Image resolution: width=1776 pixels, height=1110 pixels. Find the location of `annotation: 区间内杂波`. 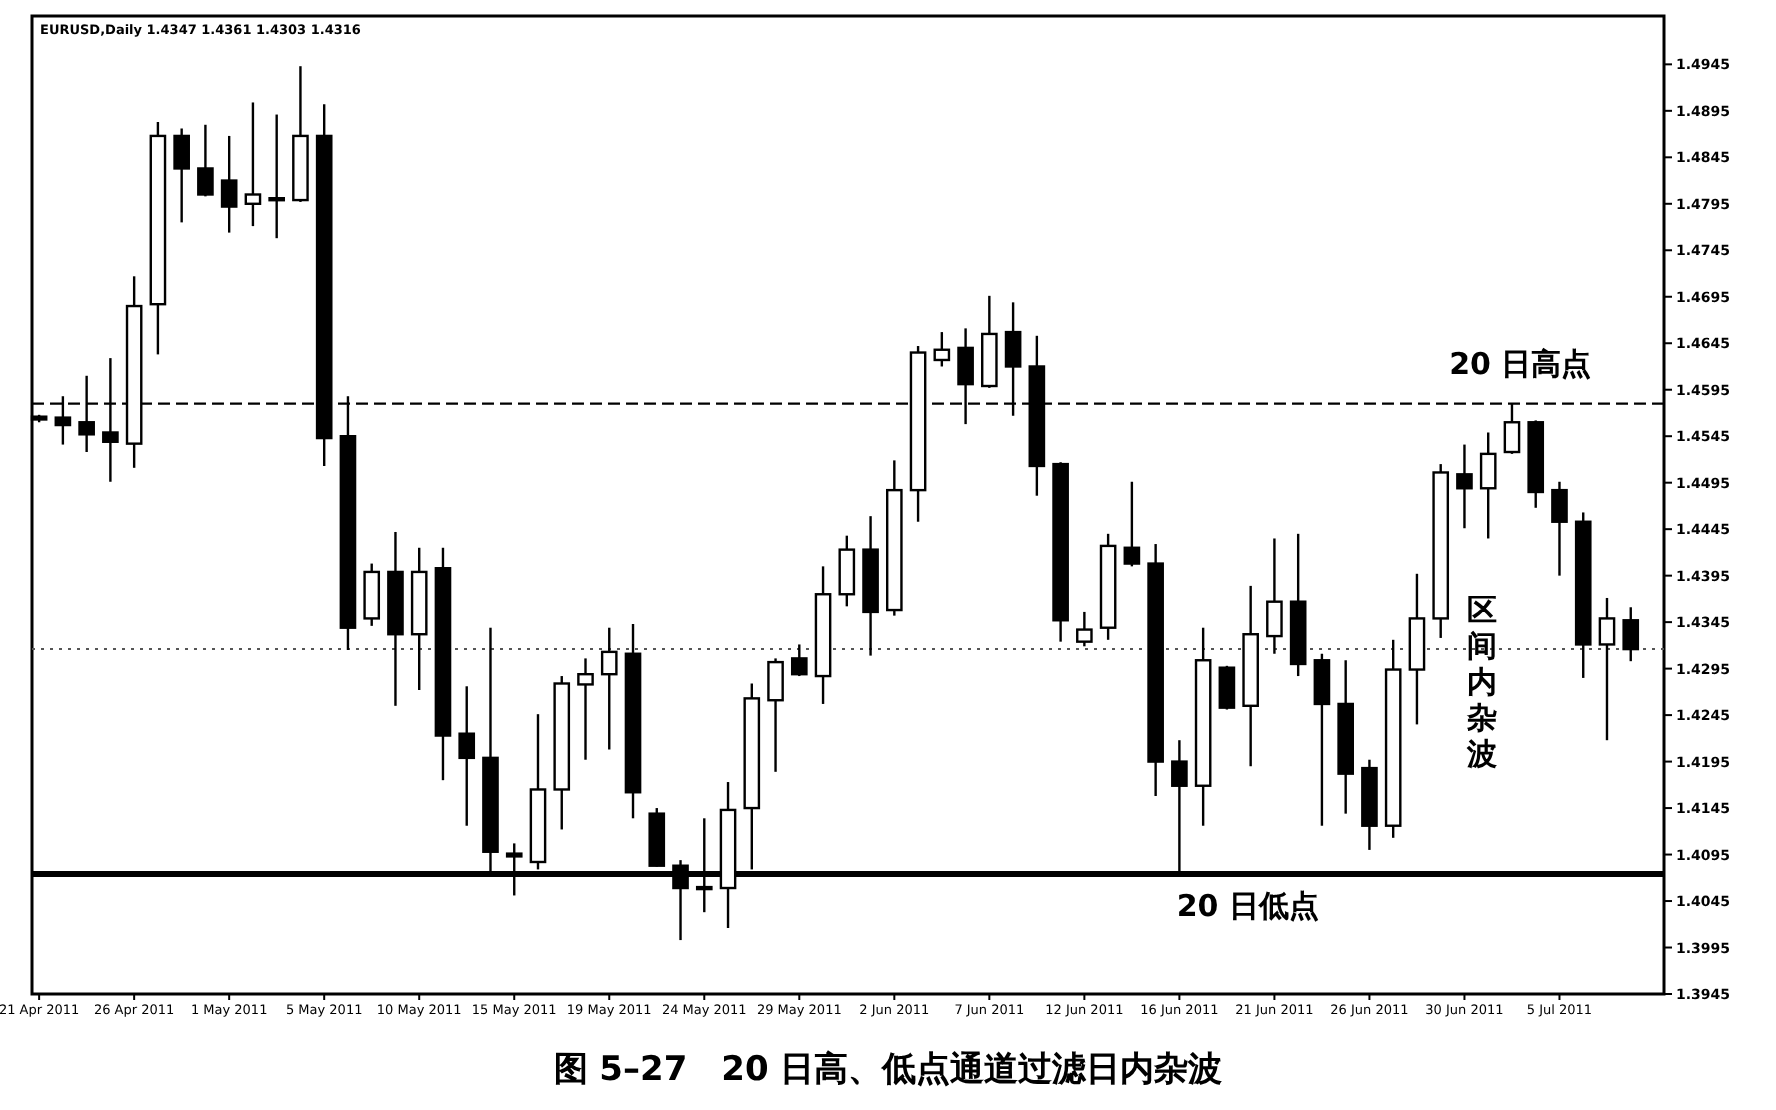

annotation: 区间内杂波 is located at coordinates (1481, 682).